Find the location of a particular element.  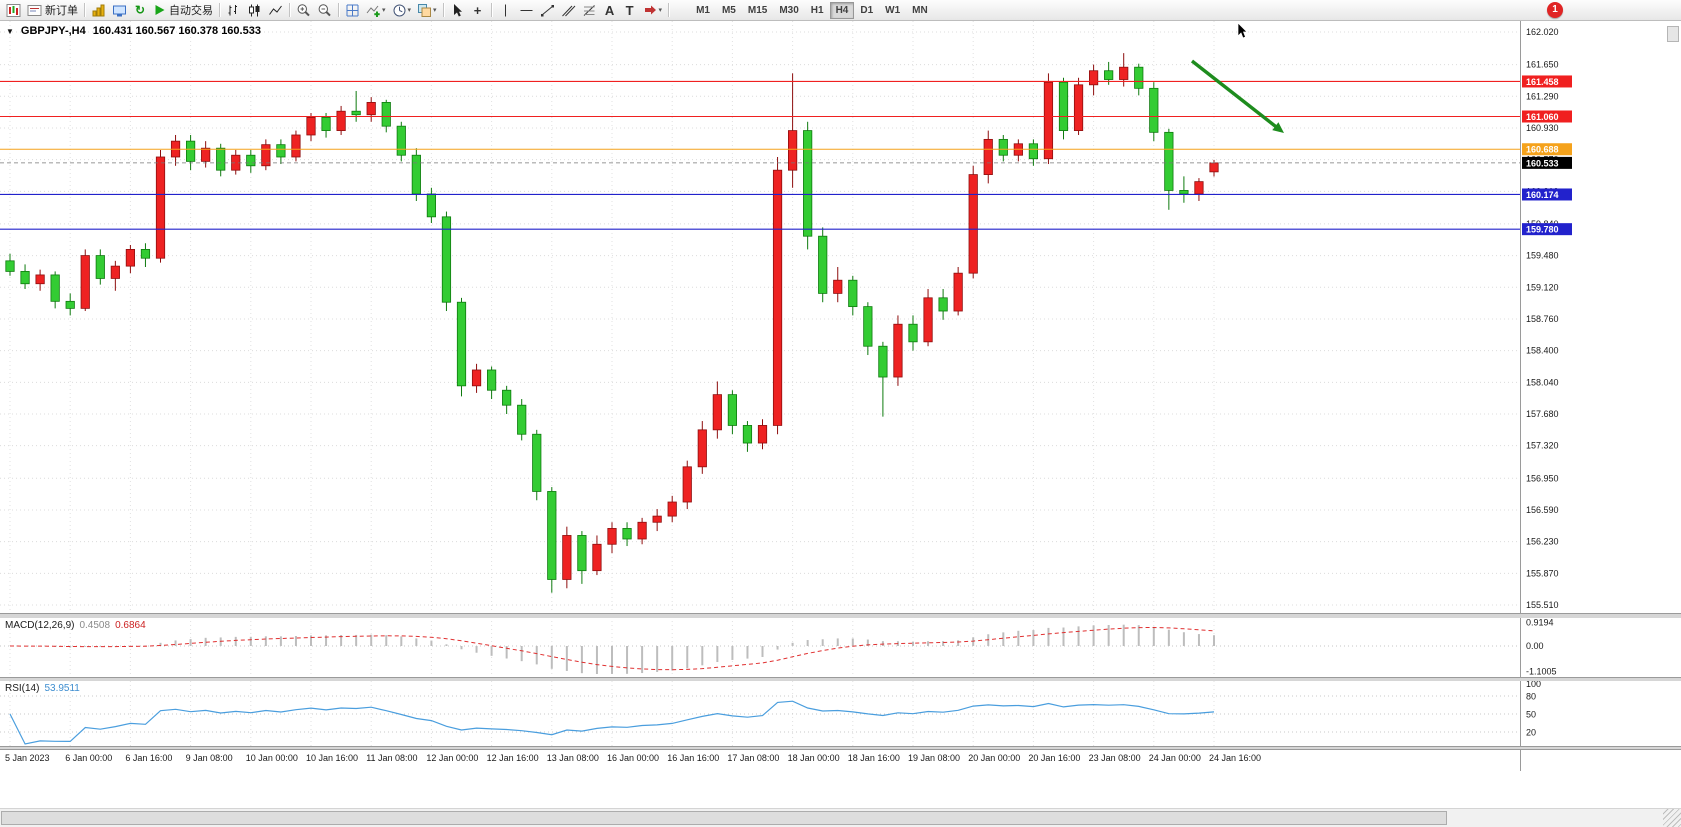

svg-text: 160.930 is located at coordinates (1542, 128).